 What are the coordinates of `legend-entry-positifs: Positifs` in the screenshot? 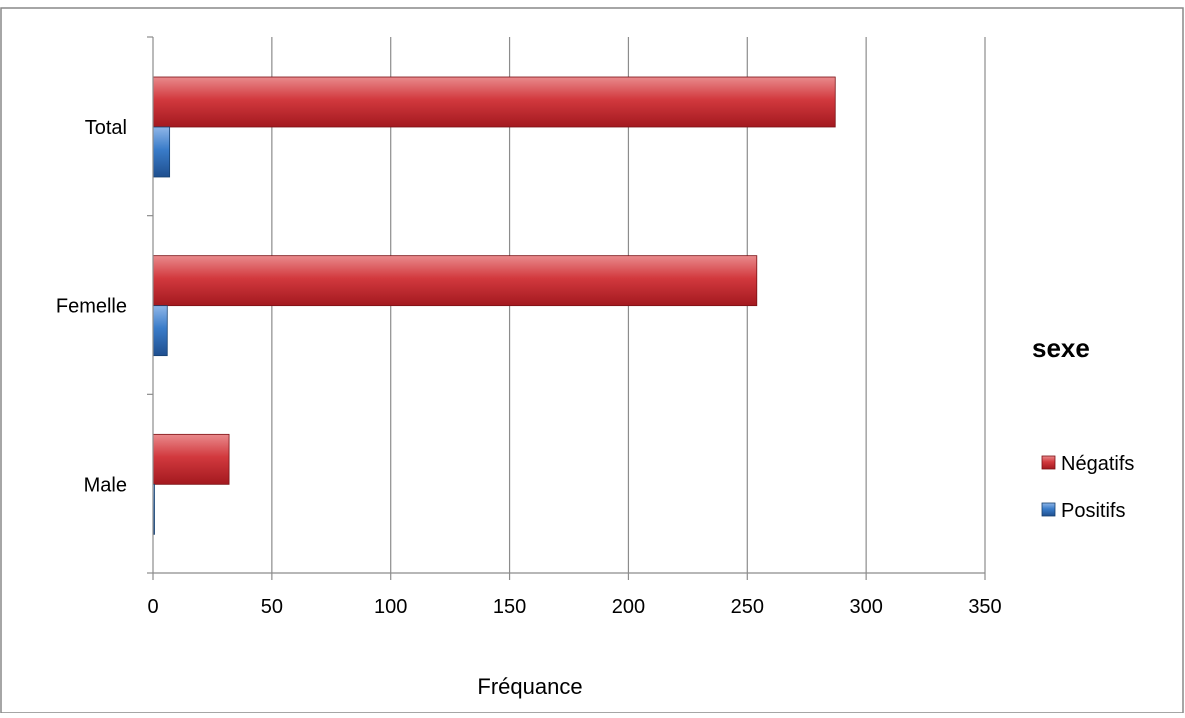 It's located at (1083, 511).